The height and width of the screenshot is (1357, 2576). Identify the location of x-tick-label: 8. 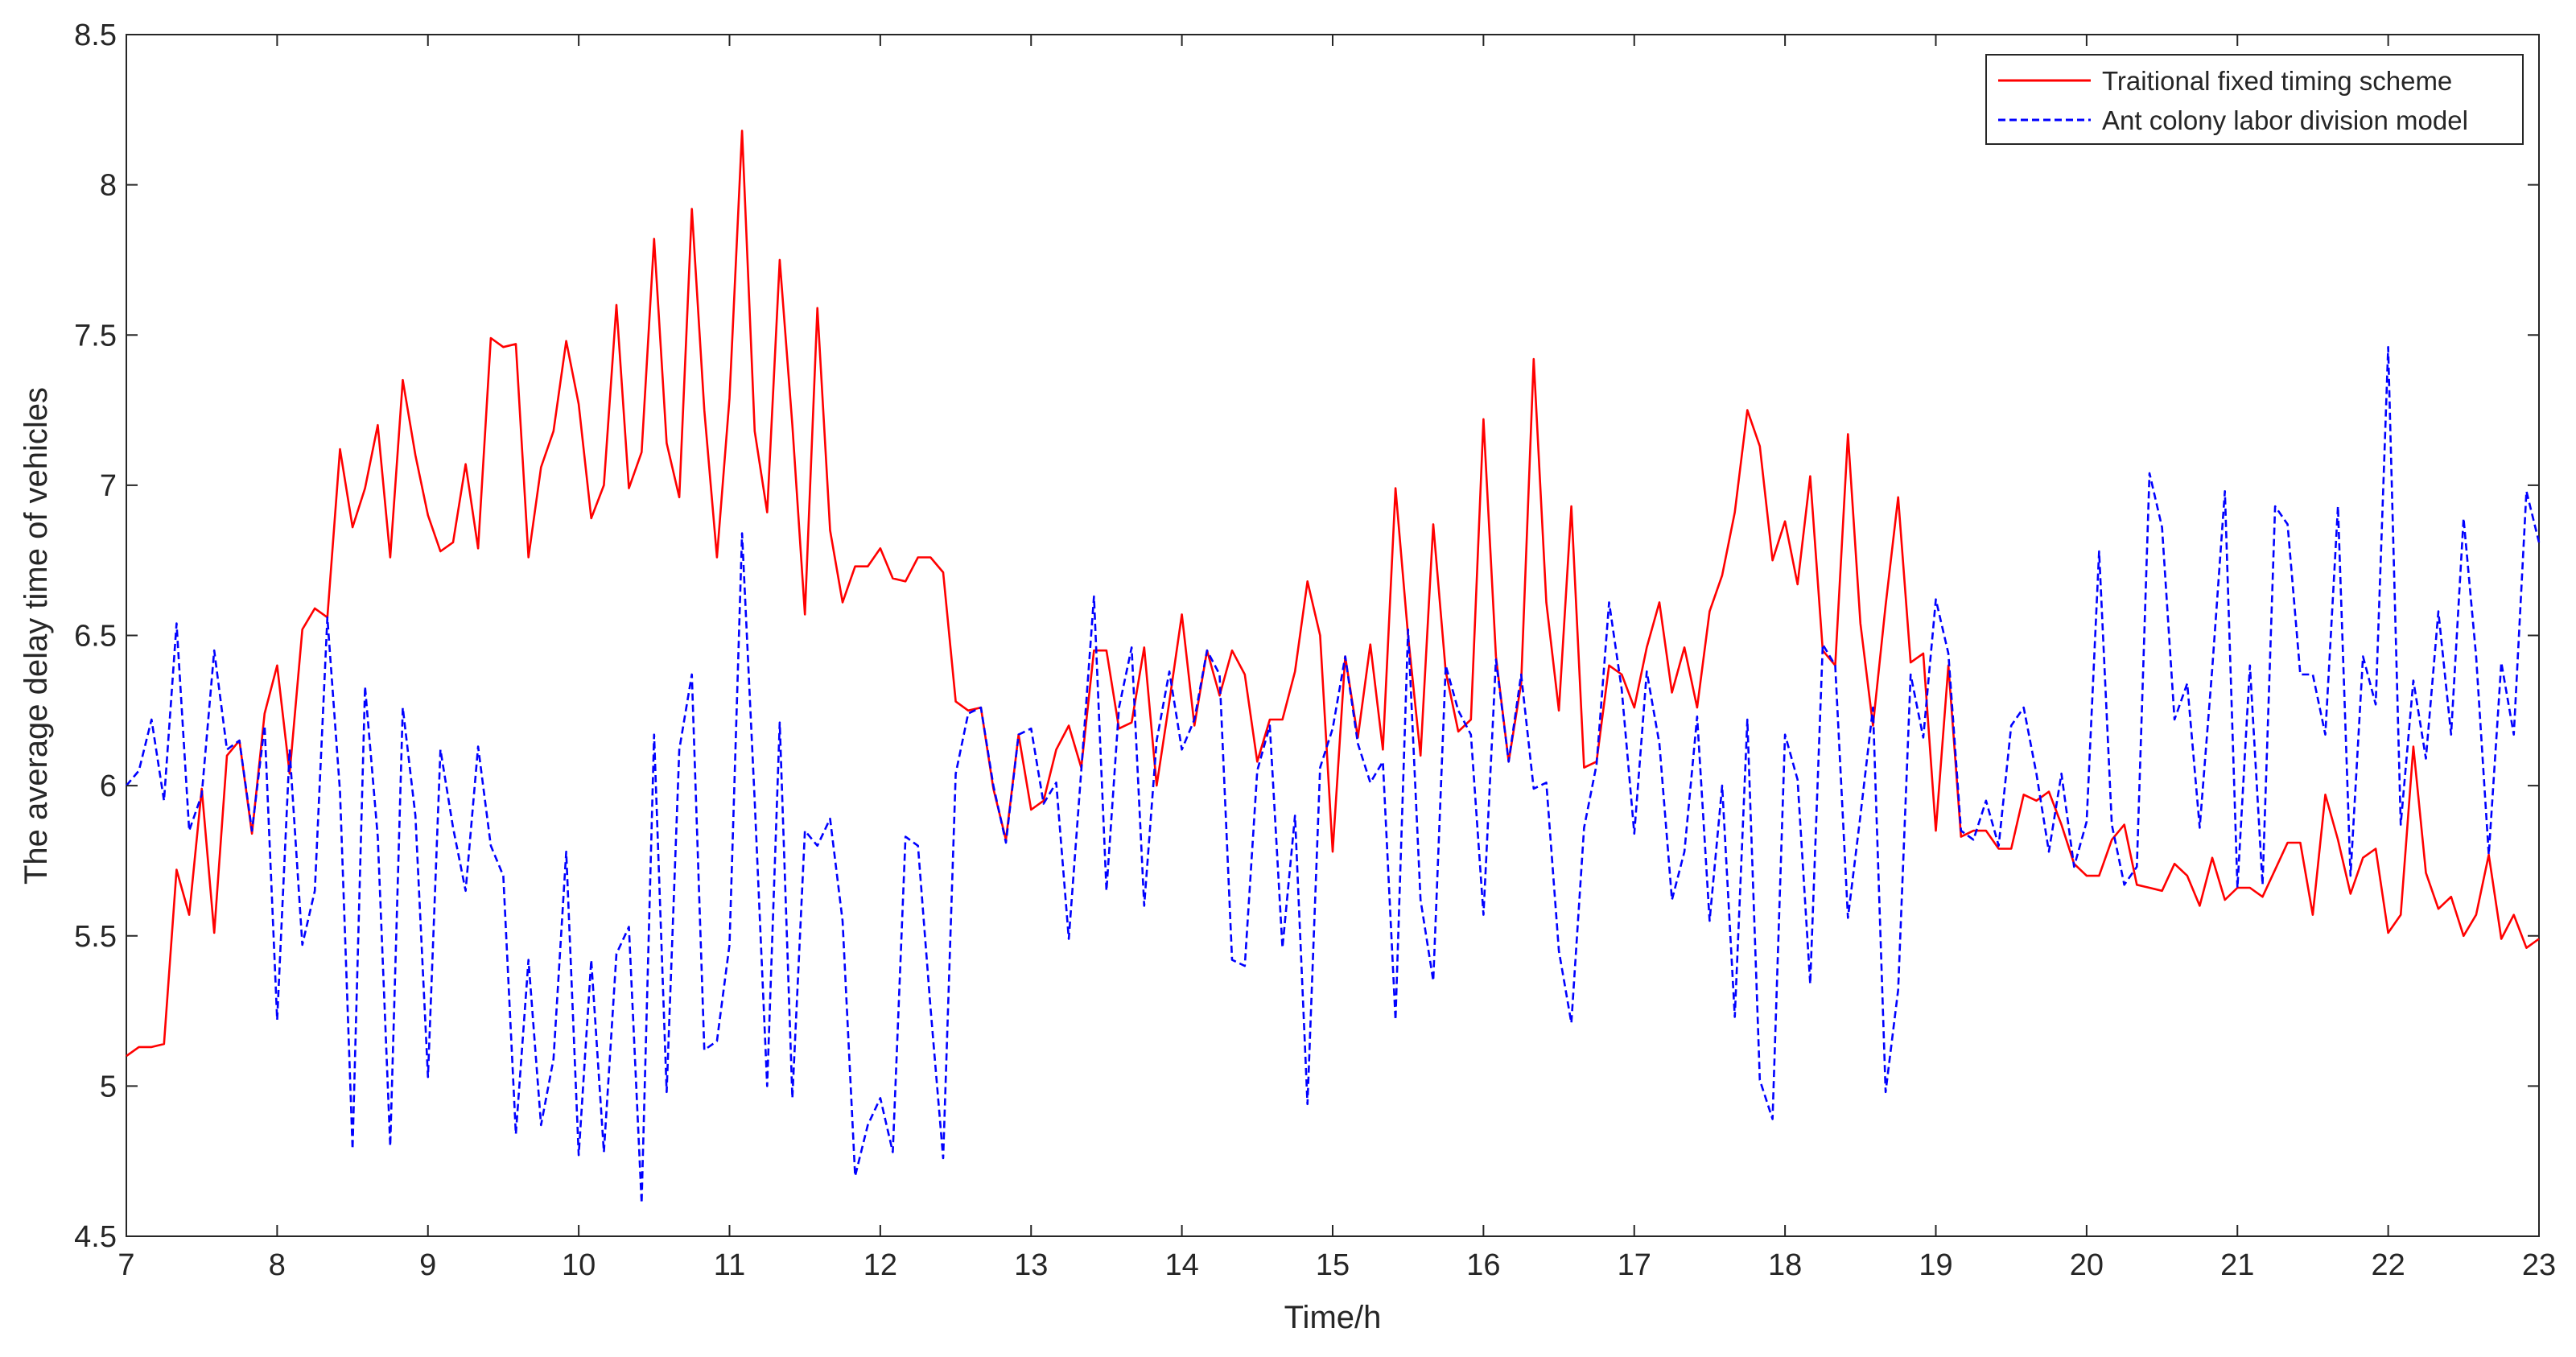
(277, 1265).